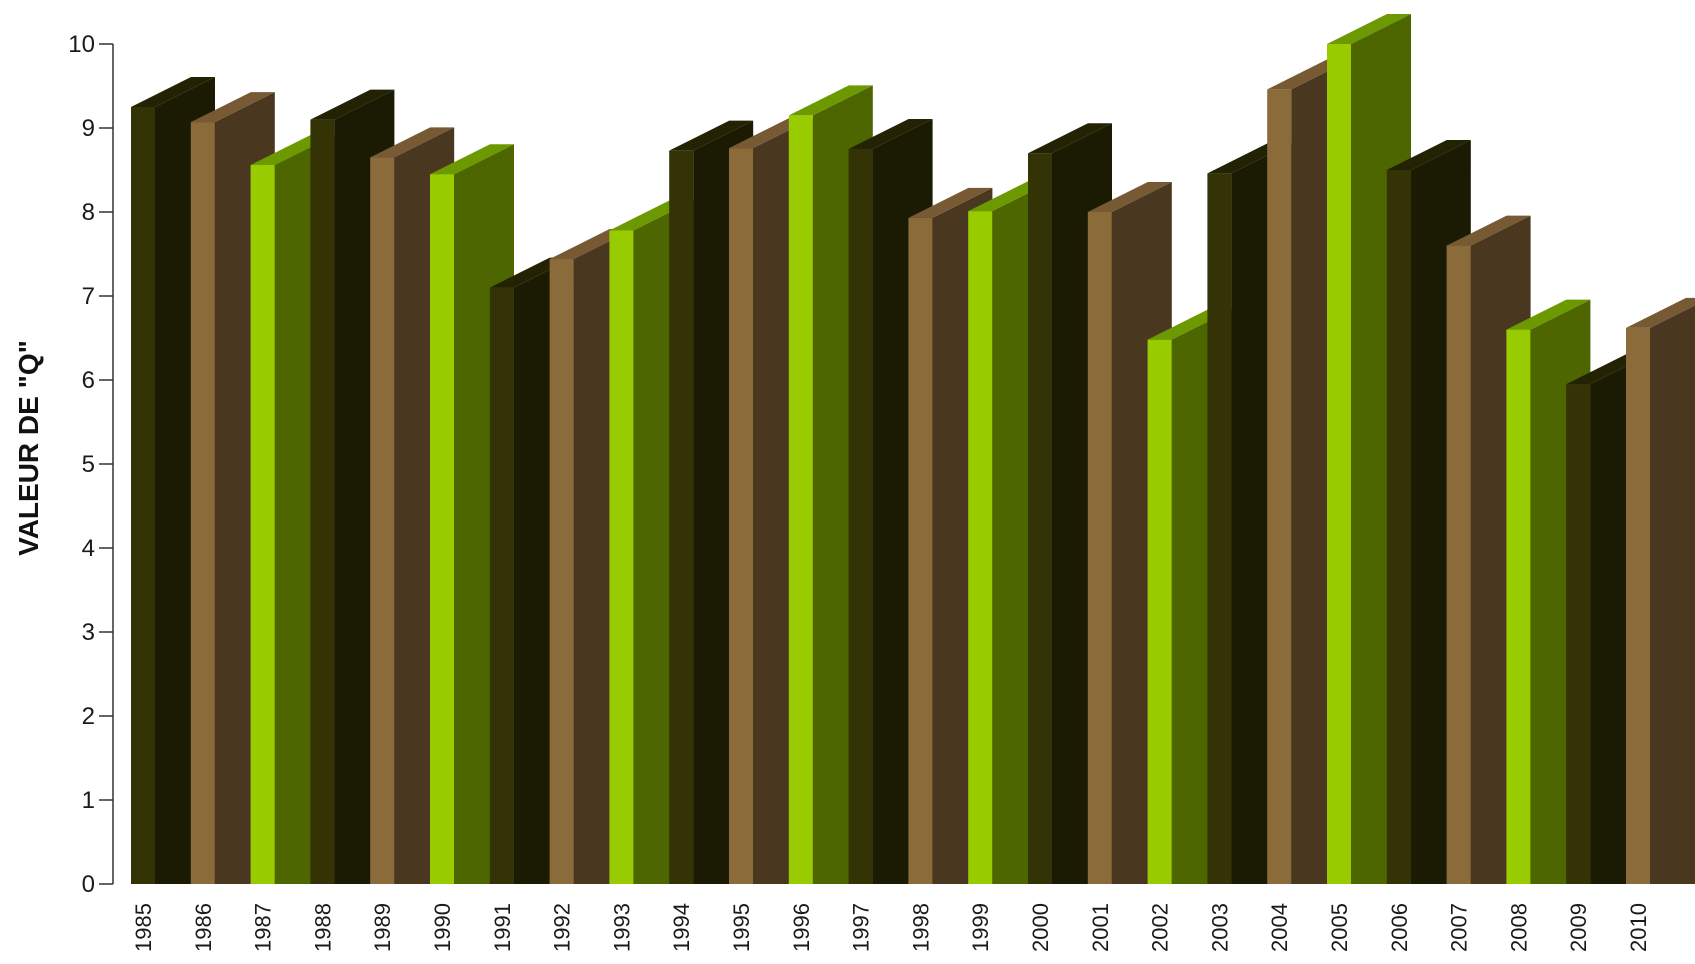 The width and height of the screenshot is (1695, 964). Describe the element at coordinates (1459, 927) in the screenshot. I see `x-tick-label: 2007` at that location.